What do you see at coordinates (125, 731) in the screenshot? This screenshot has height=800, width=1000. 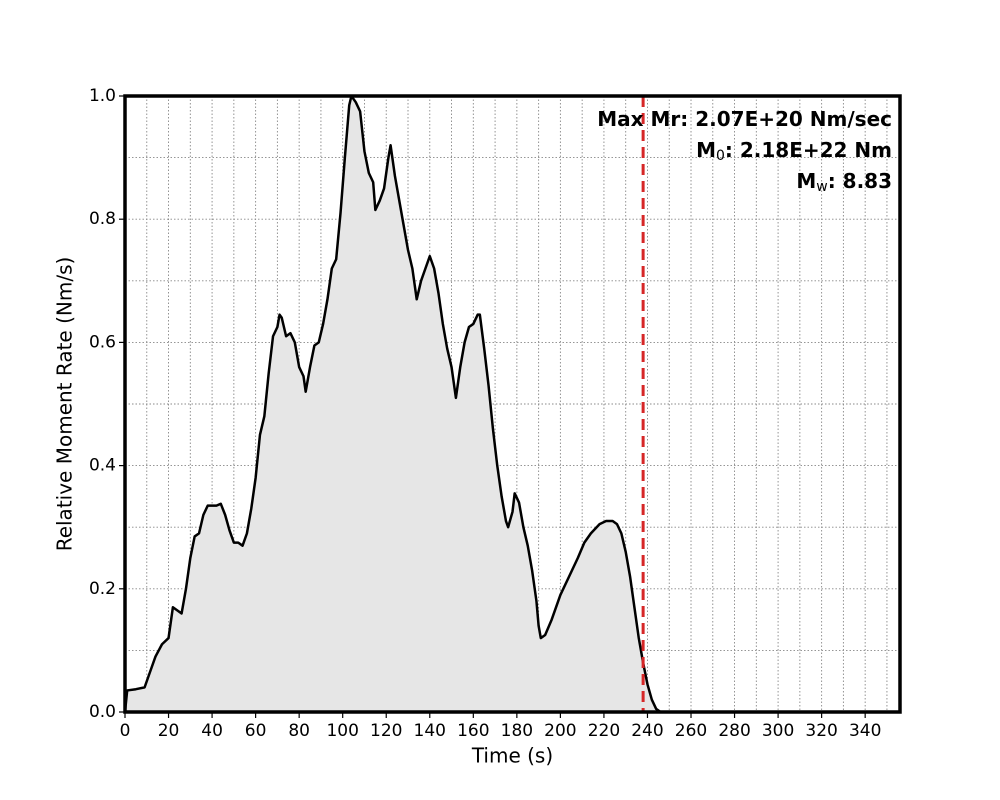 I see `x-tick-label: 0` at bounding box center [125, 731].